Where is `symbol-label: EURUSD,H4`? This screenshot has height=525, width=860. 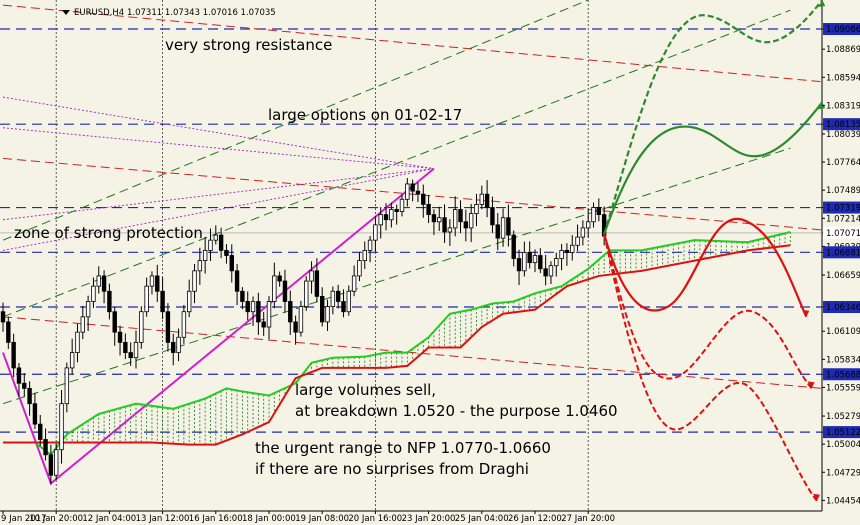 symbol-label: EURUSD,H4 is located at coordinates (99, 13).